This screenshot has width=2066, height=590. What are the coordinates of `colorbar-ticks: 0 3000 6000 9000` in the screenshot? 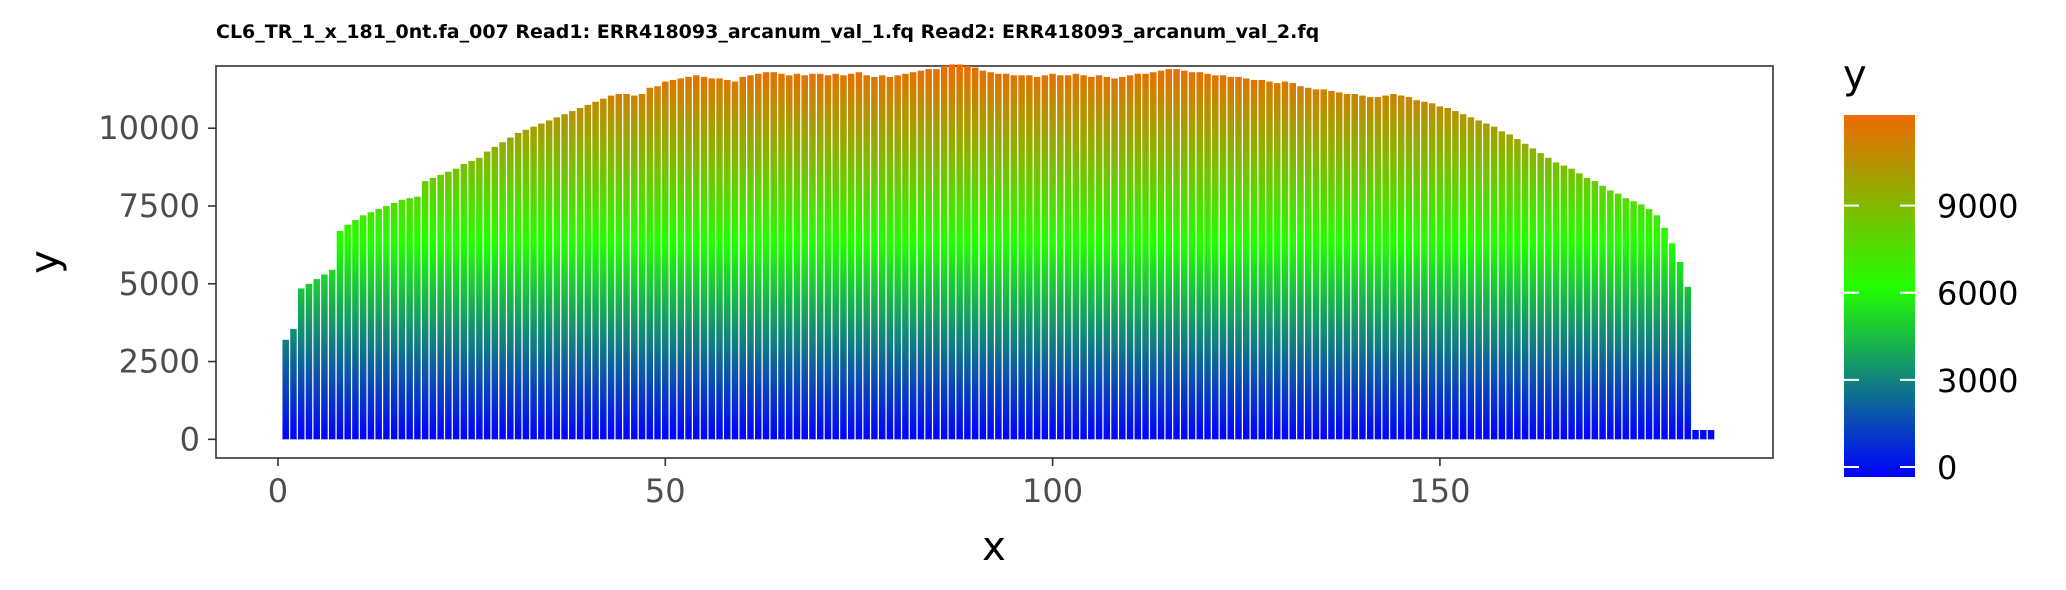 It's located at (1931, 337).